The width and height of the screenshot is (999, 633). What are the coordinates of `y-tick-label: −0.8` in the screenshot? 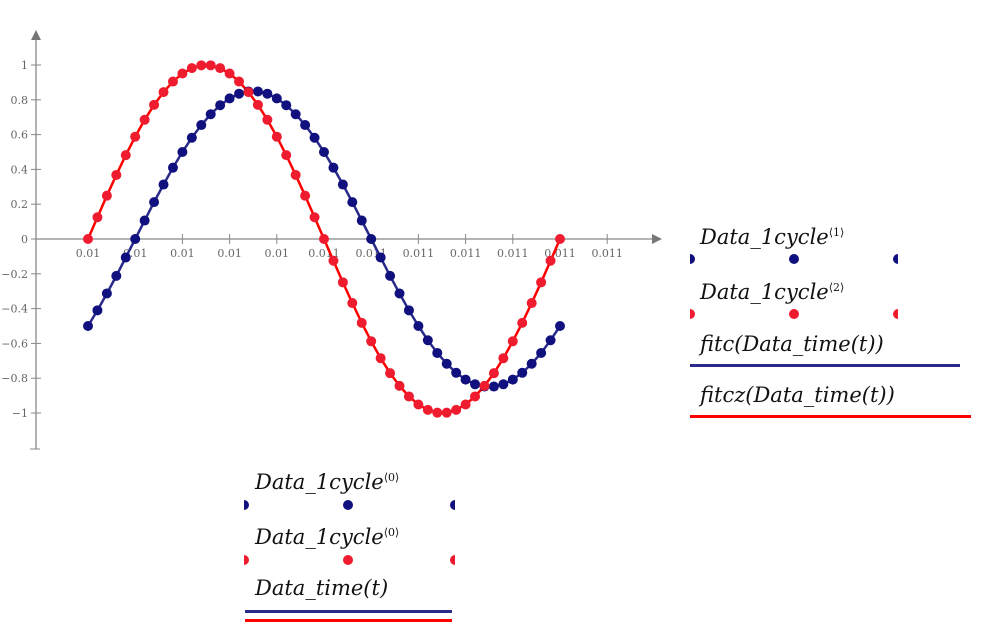 It's located at (14, 378).